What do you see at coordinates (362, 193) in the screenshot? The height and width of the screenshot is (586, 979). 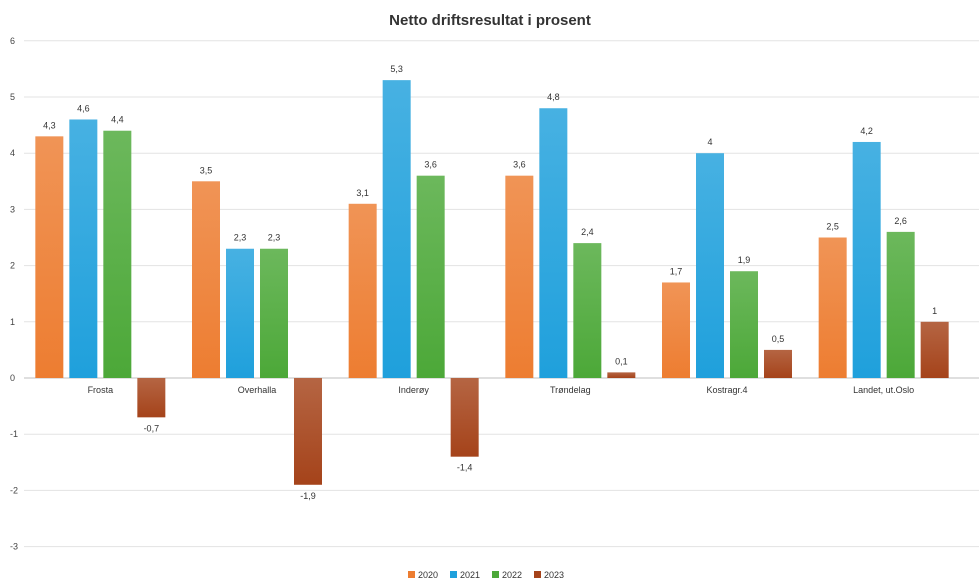 I see `data-label: 3,1` at bounding box center [362, 193].